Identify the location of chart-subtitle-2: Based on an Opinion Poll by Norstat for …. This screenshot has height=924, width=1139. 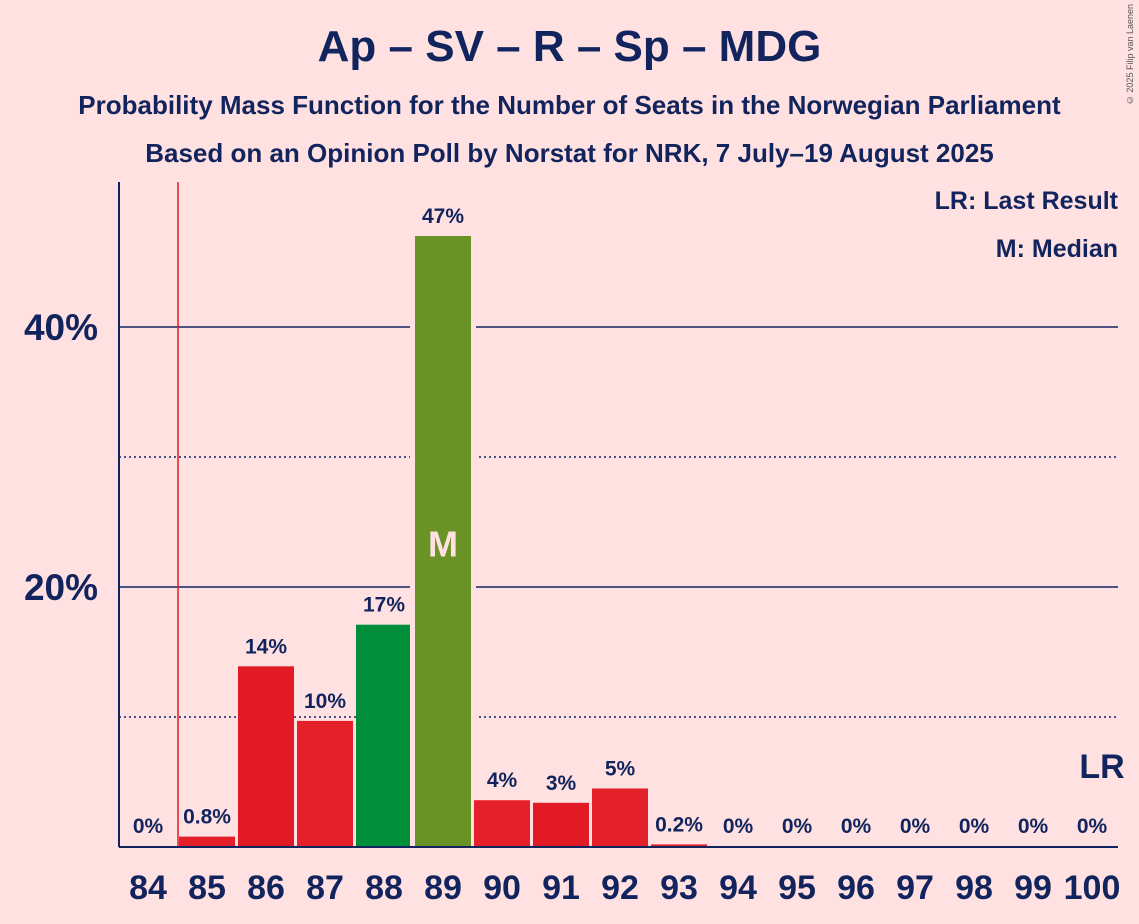
(569, 153).